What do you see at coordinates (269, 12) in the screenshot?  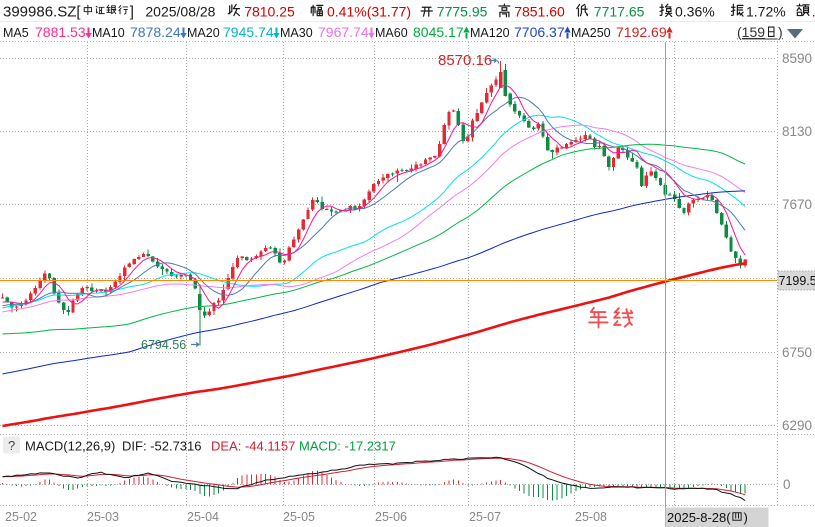 I see `svg-text: 7810.25` at bounding box center [269, 12].